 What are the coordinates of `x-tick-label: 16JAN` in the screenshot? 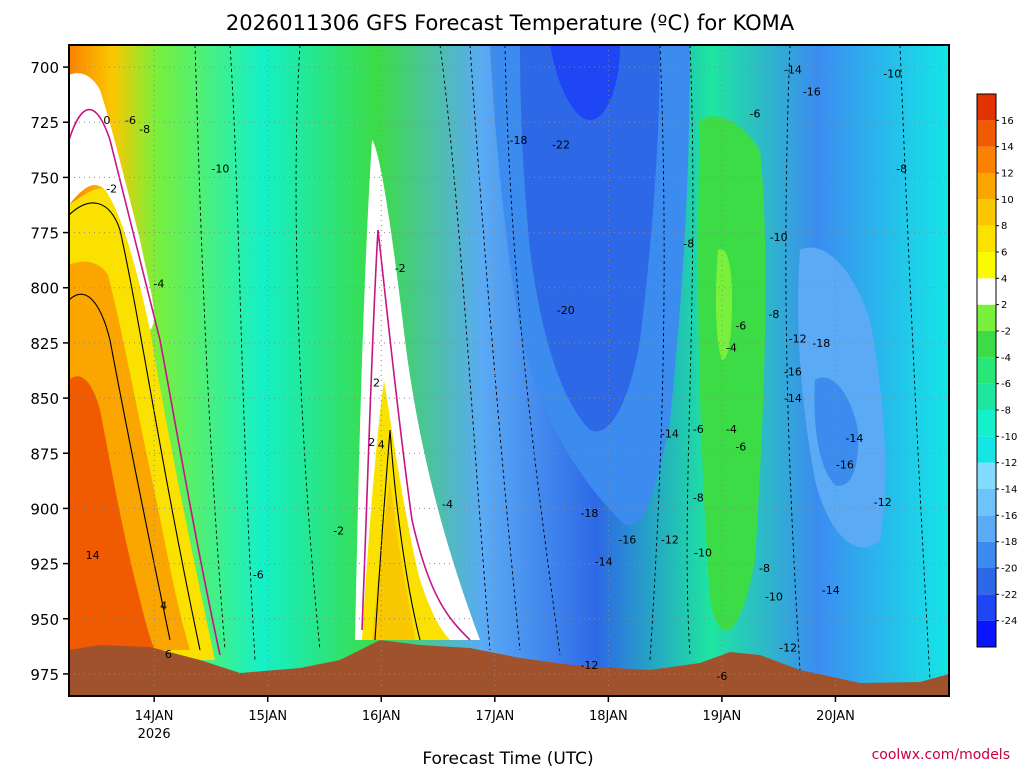 It's located at (381, 716).